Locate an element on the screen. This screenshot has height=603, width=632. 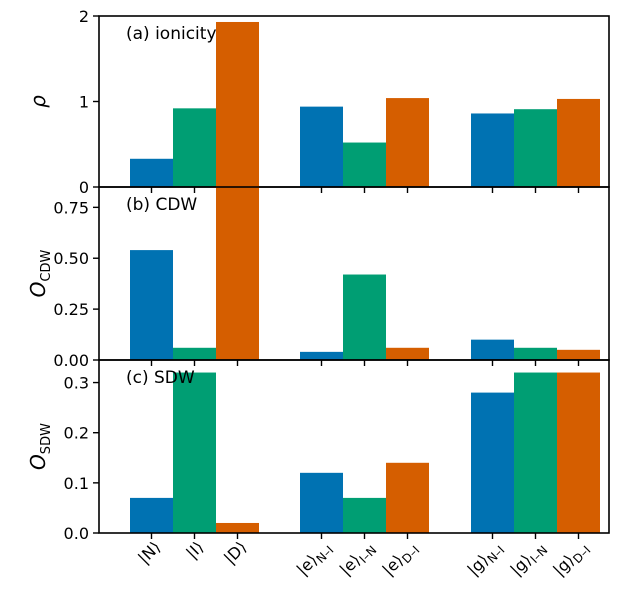
panel-label-cdw: (b) CDW is located at coordinates (161, 205).